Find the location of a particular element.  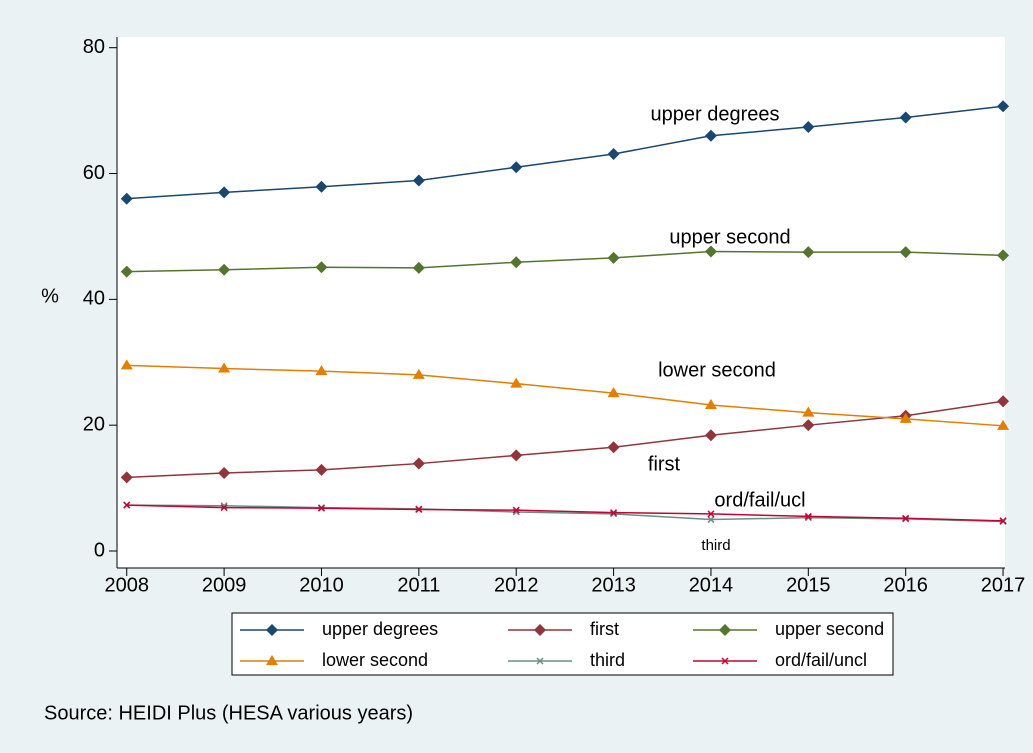

x-tick-label: 2013 is located at coordinates (613, 585).